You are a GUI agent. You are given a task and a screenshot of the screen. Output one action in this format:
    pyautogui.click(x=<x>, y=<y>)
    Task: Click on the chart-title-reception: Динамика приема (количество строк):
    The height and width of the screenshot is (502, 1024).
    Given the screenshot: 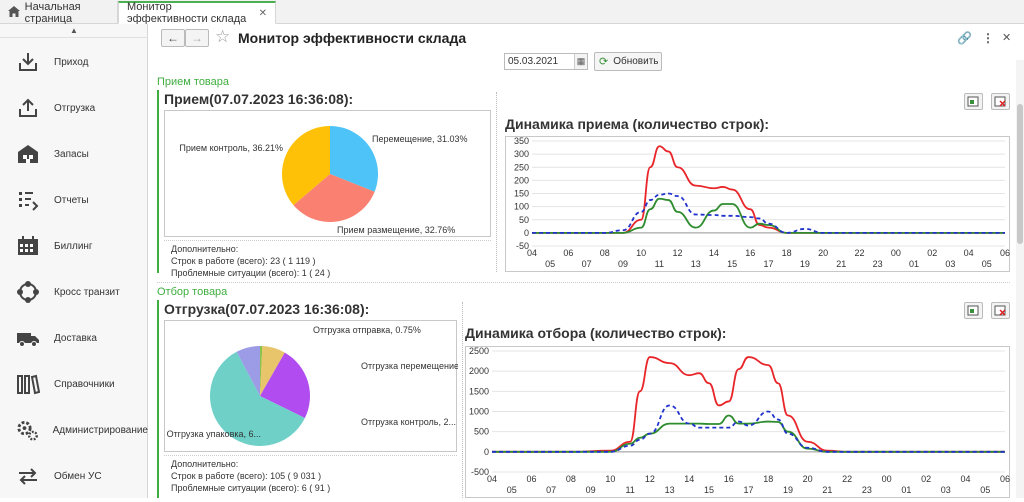 What is the action you would take?
    pyautogui.click(x=637, y=124)
    